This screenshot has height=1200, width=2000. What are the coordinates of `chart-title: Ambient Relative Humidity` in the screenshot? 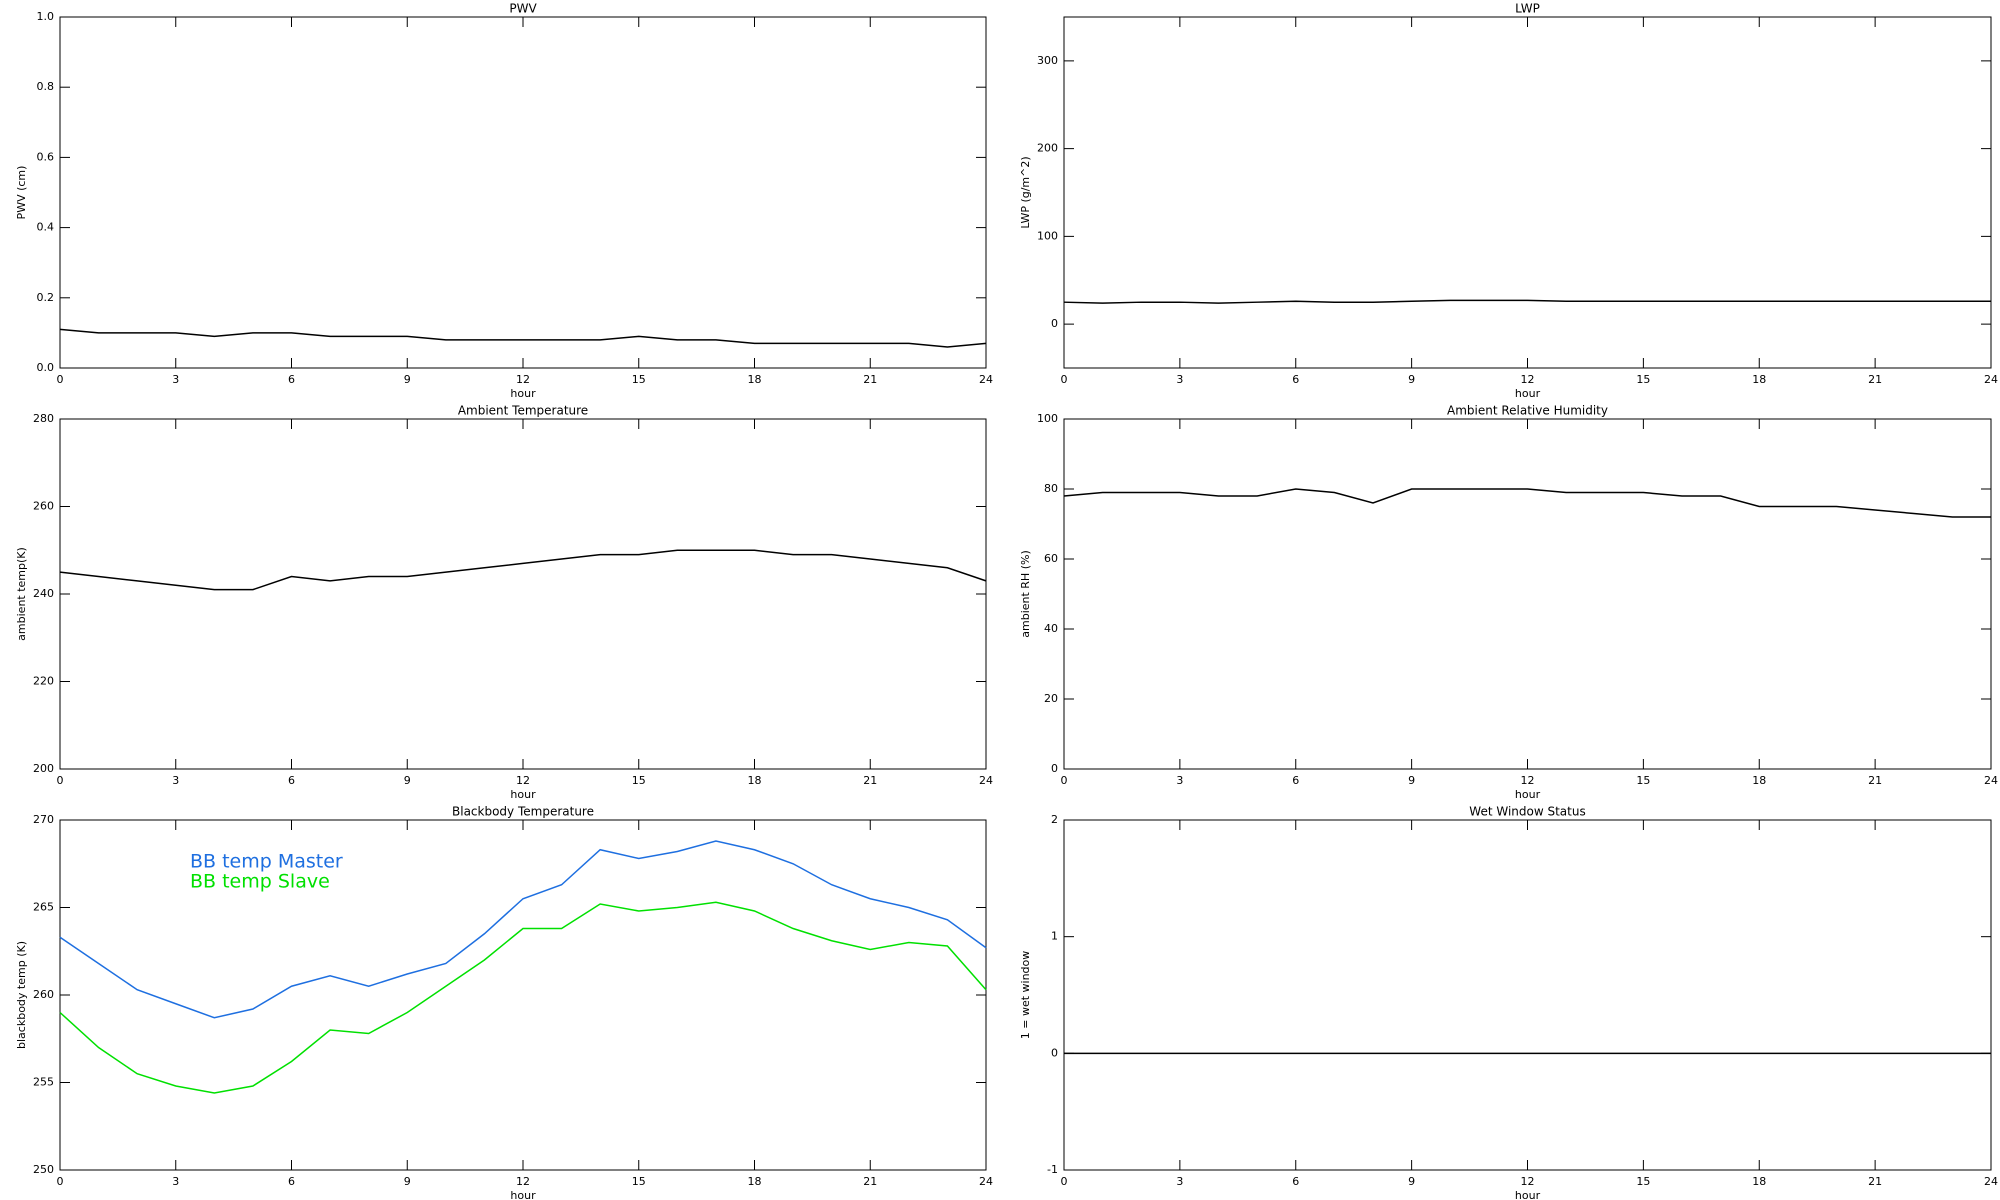 It's located at (1527, 411).